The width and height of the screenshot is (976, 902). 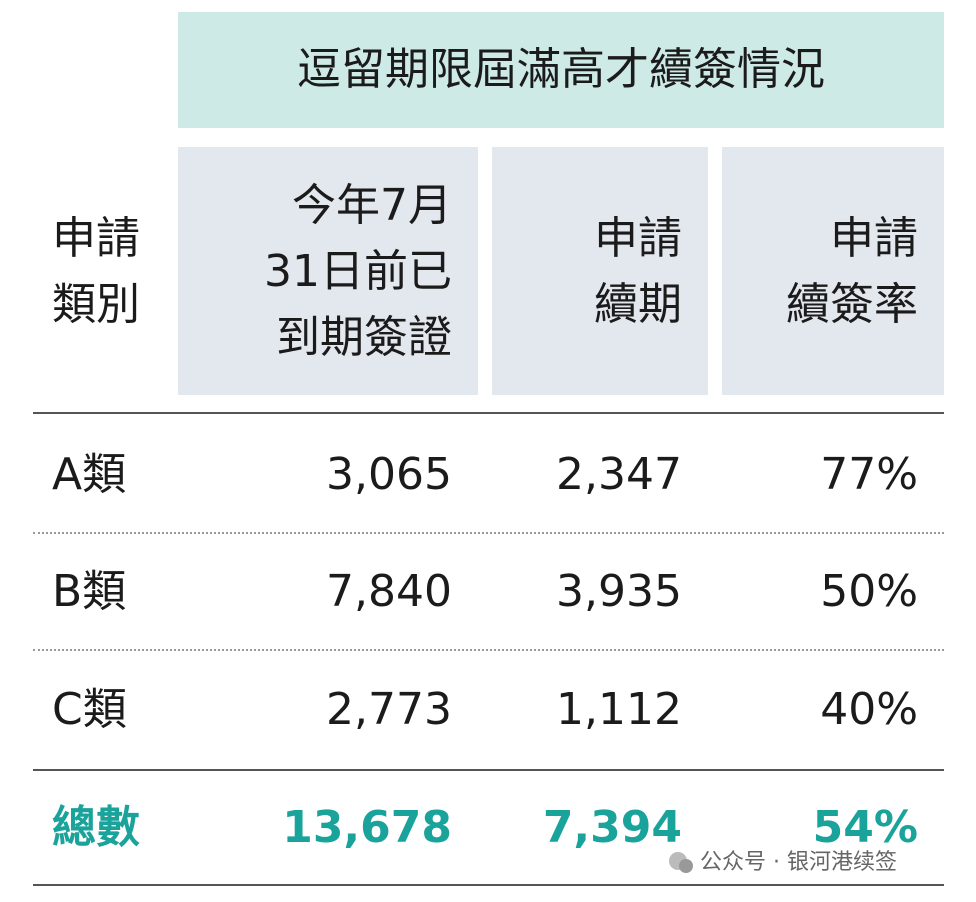 What do you see at coordinates (358, 271) in the screenshot?
I see `header-label: 31日前已` at bounding box center [358, 271].